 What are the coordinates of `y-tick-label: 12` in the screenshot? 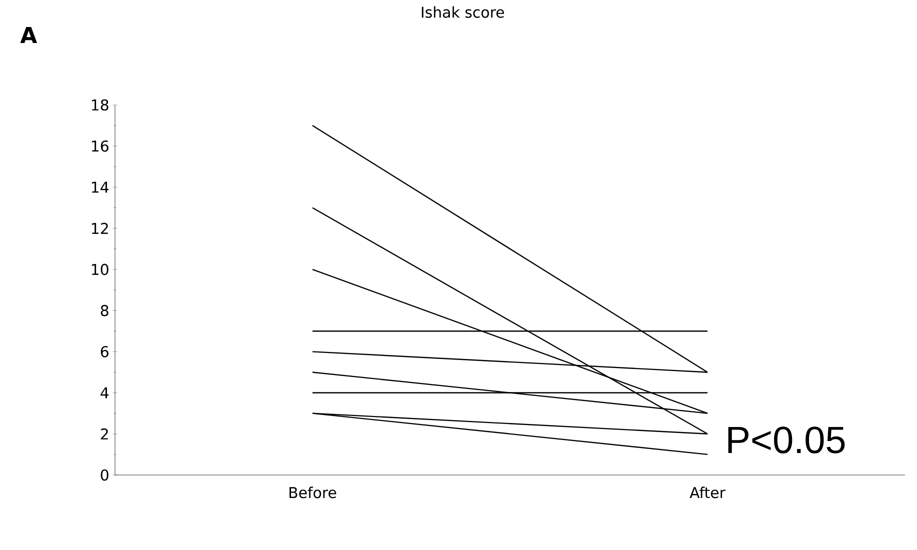 It's located at (100, 228).